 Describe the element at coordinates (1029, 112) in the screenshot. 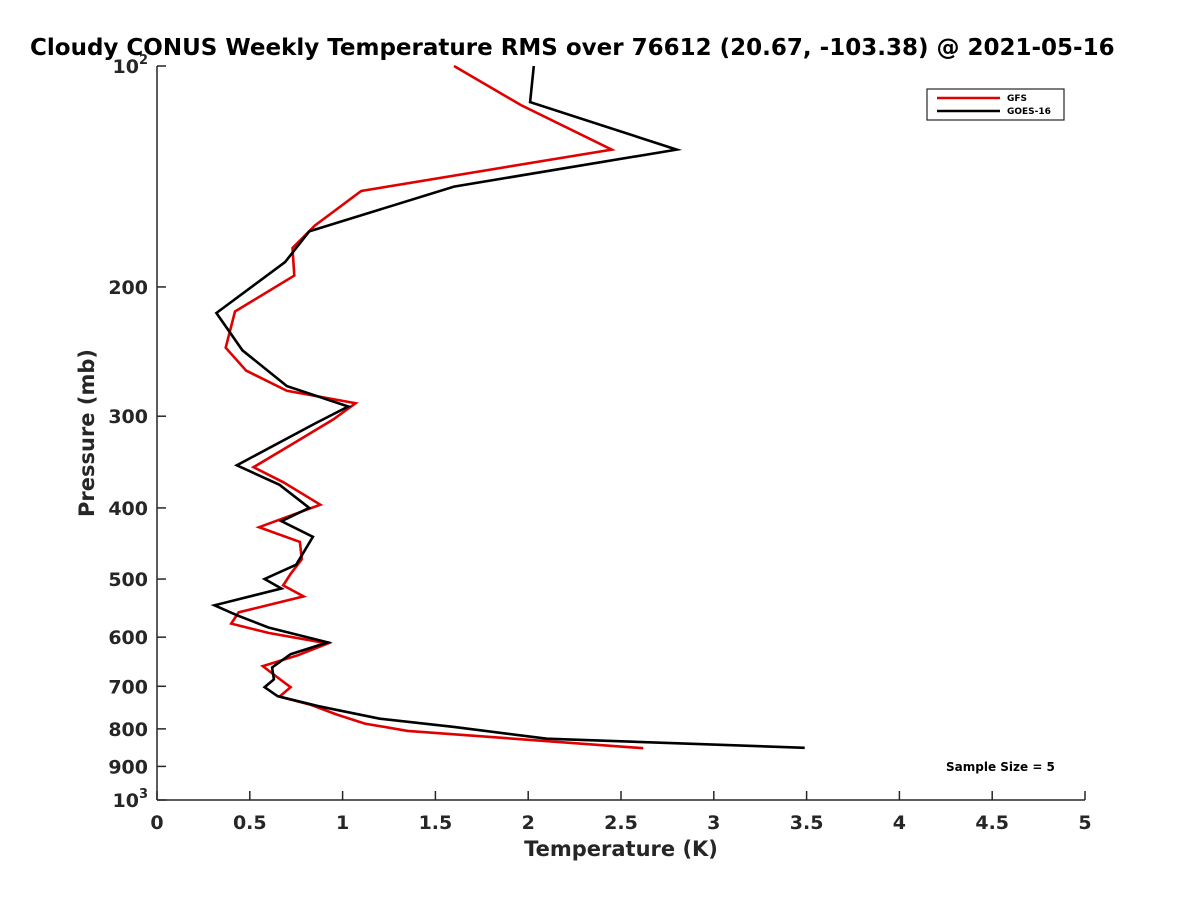

I see `legend-label-goes16: GOES-16` at that location.